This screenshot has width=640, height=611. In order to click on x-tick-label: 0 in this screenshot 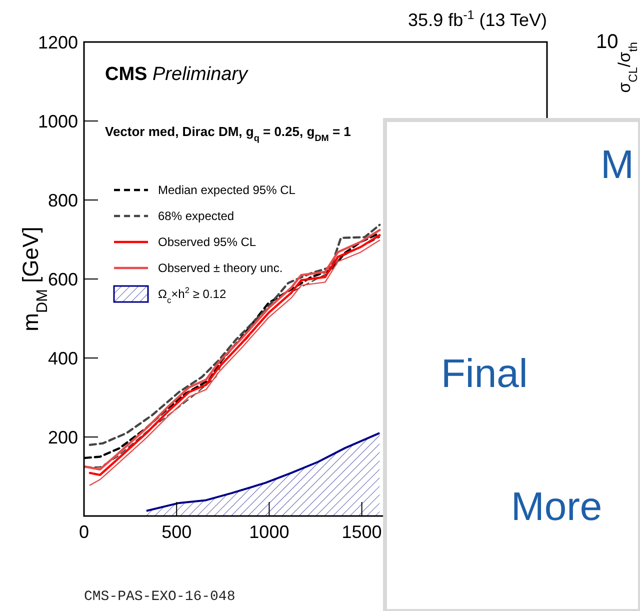, I will do `click(84, 532)`.